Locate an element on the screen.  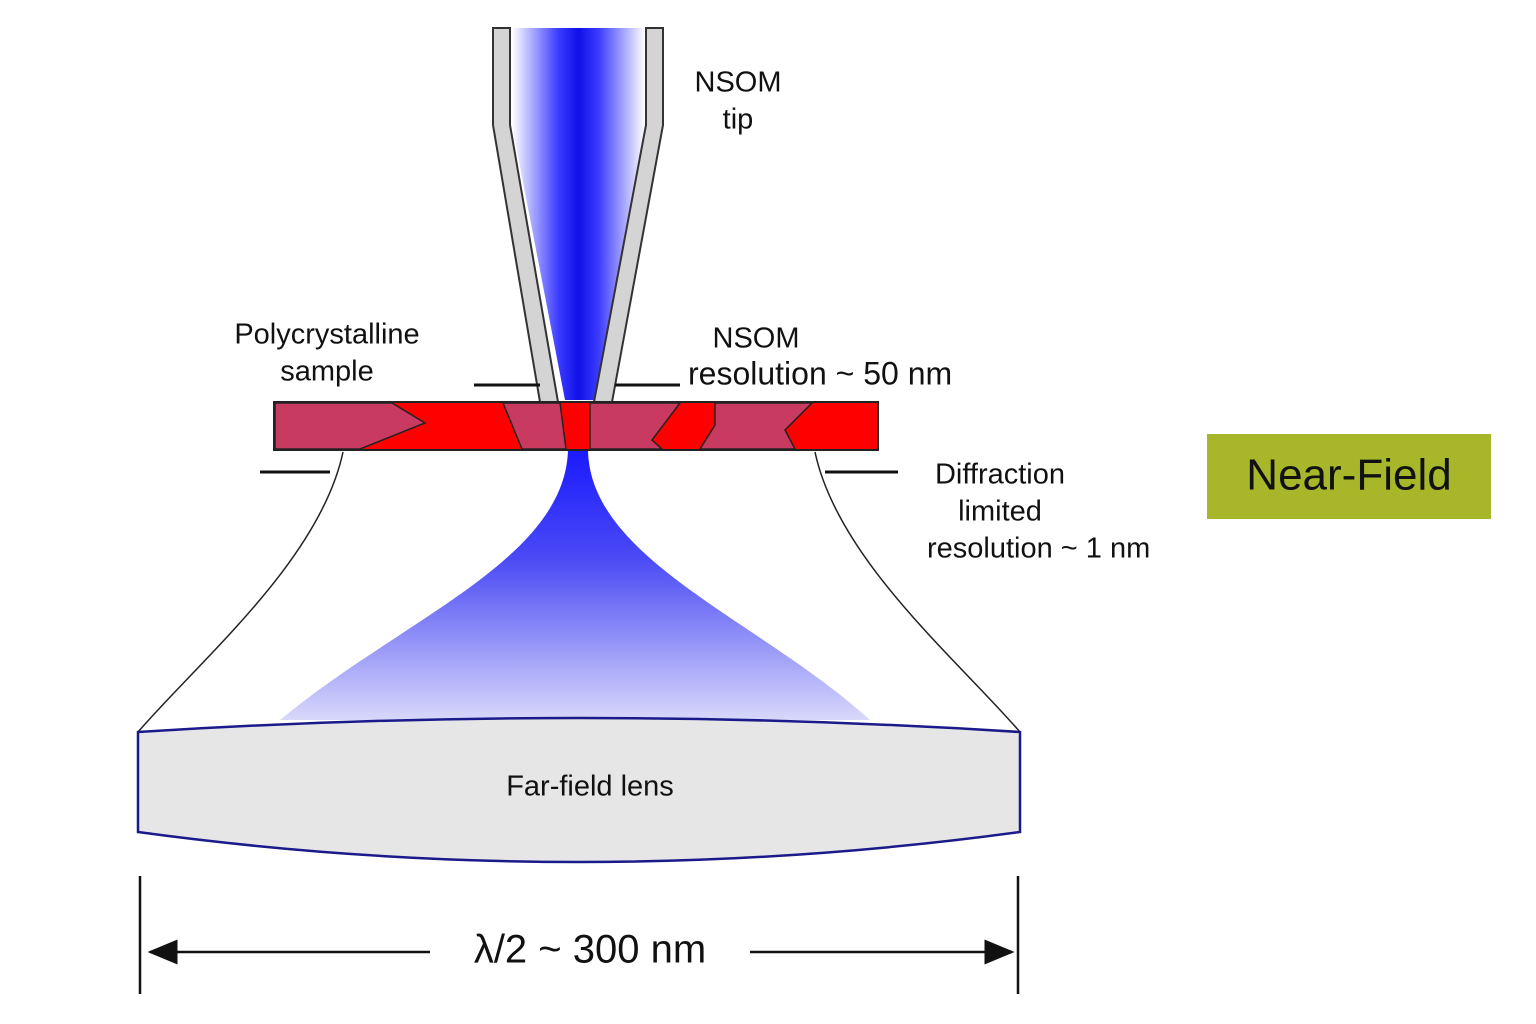
far-field-lens is located at coordinates (579, 790).